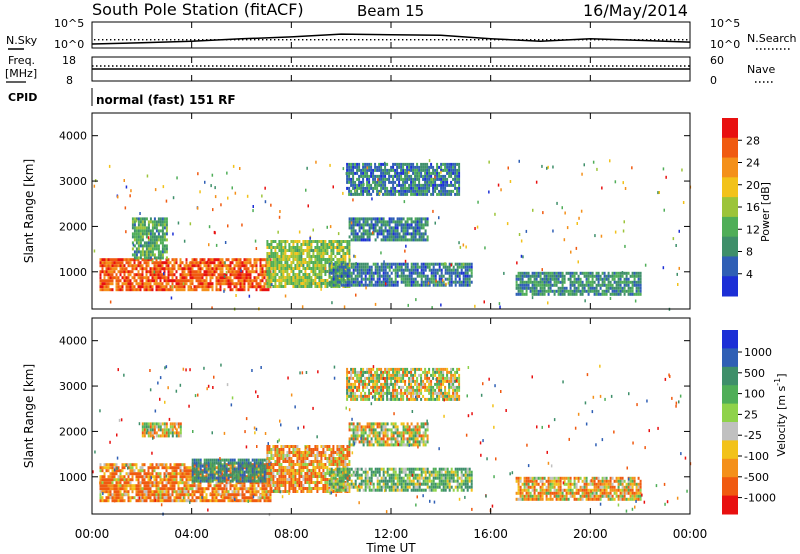 The height and width of the screenshot is (554, 800). What do you see at coordinates (391, 40) in the screenshot?
I see `n-search-dots` at bounding box center [391, 40].